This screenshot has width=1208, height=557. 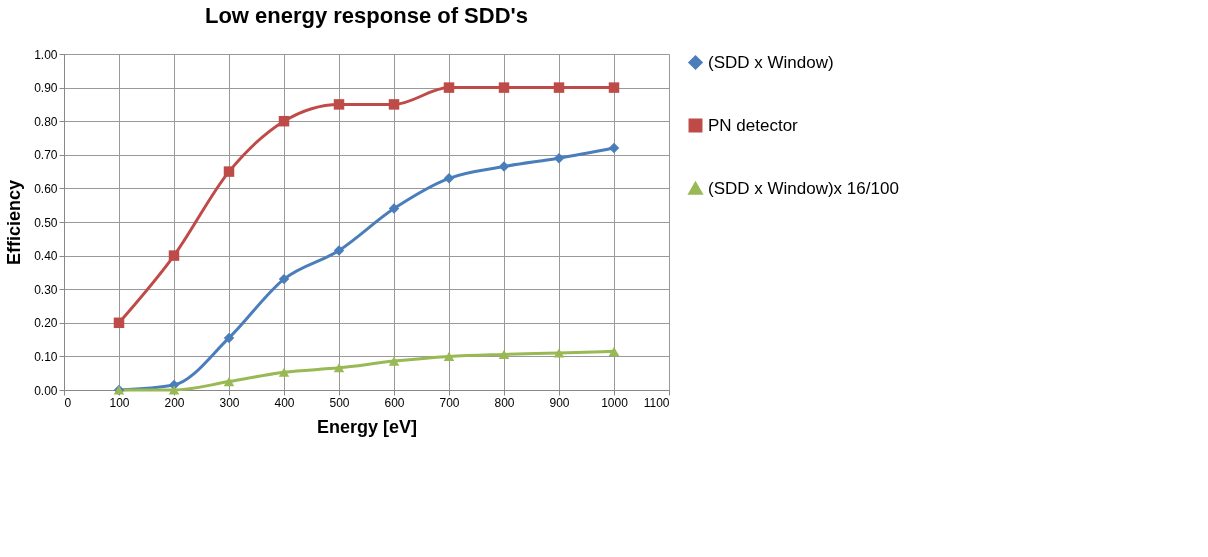 What do you see at coordinates (46, 54) in the screenshot?
I see `y-tick-label: 1.00` at bounding box center [46, 54].